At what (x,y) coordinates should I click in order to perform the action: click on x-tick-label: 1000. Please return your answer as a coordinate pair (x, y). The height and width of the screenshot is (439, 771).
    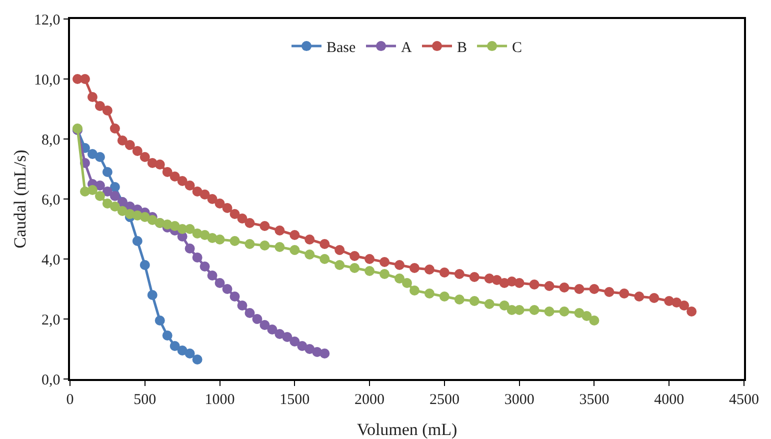
    Looking at the image, I should click on (219, 400).